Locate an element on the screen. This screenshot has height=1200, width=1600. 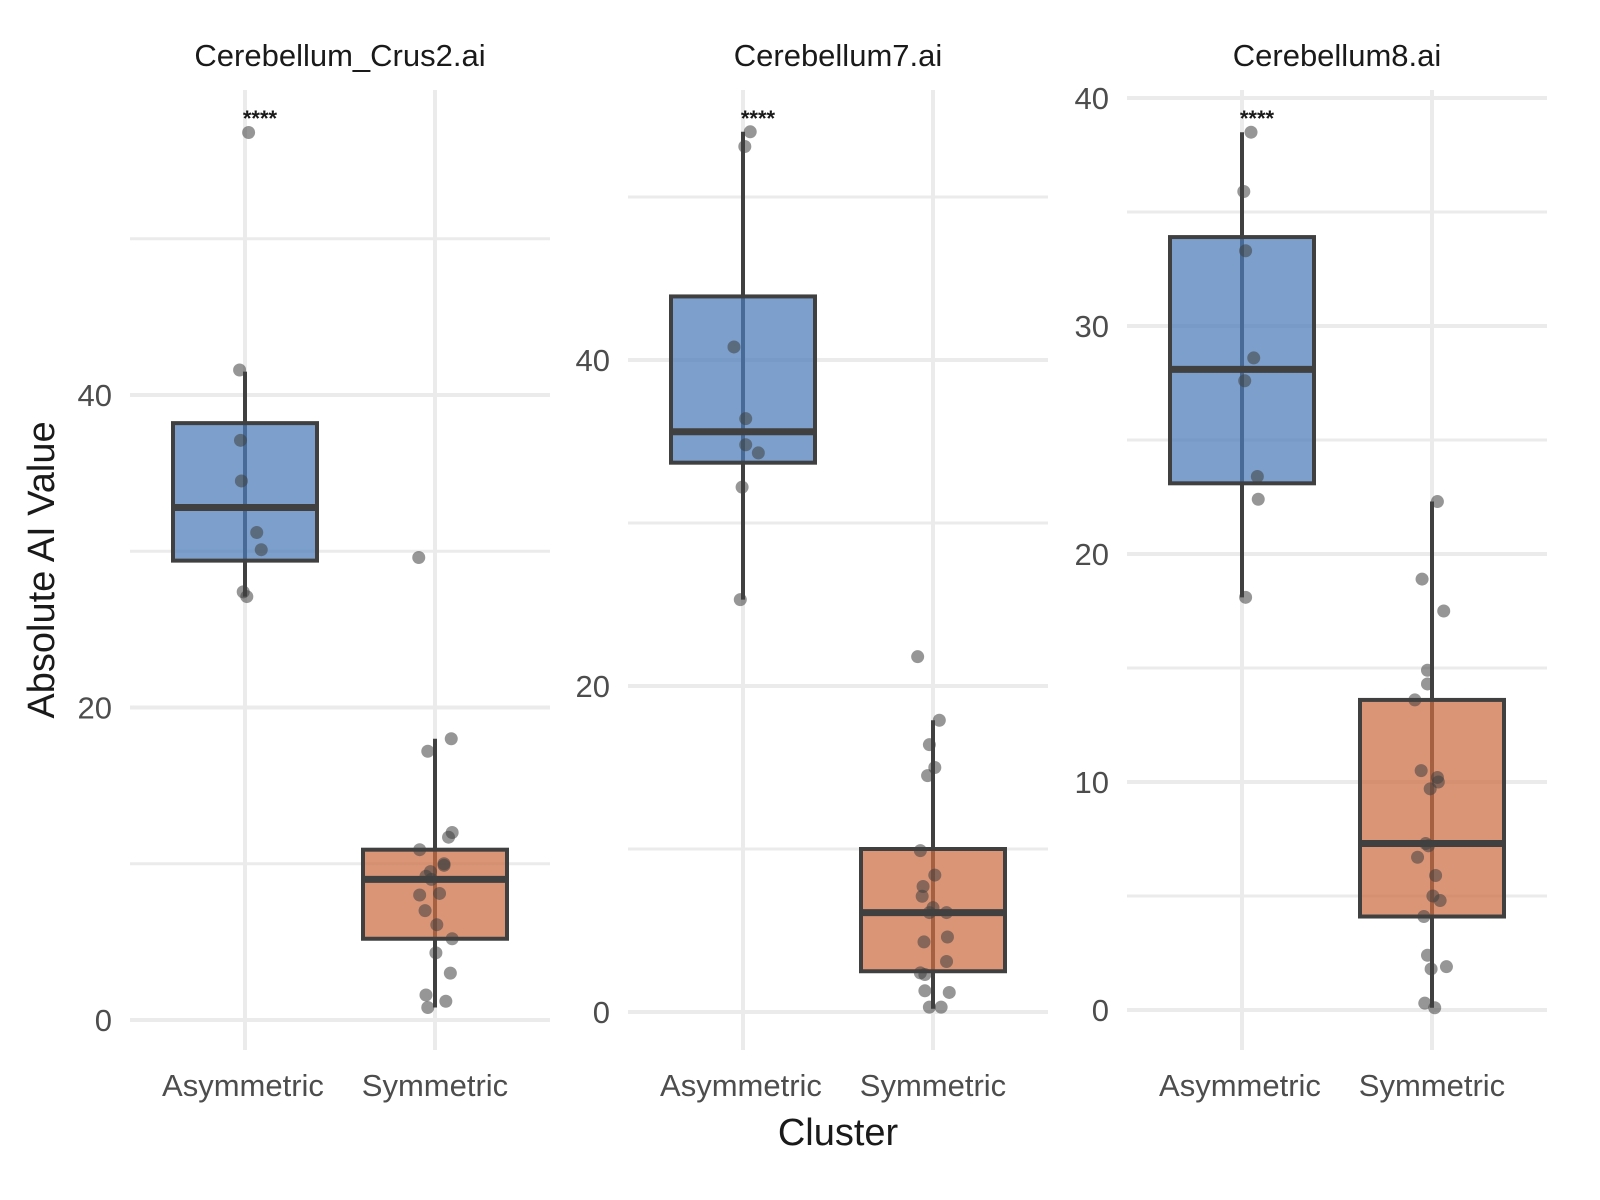
panel-title: Cerebellum7.ai is located at coordinates (838, 55).